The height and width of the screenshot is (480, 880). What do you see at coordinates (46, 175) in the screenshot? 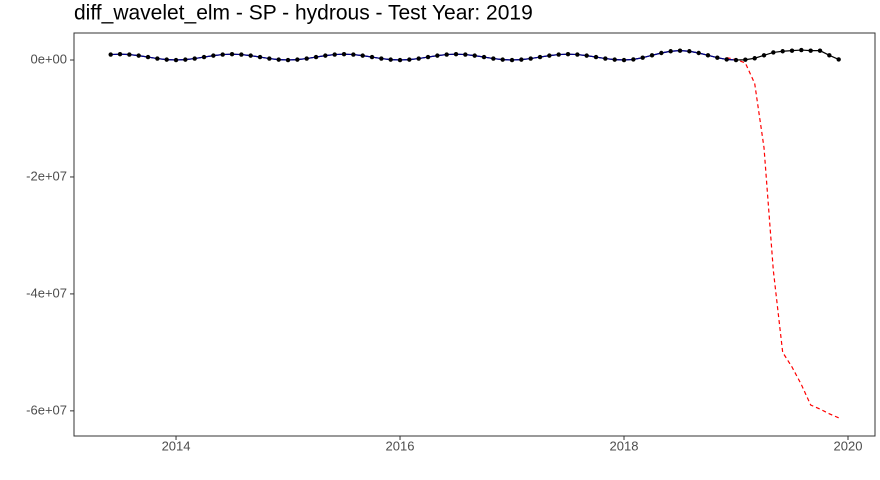
I see `y-tick-label: -2e+07` at bounding box center [46, 175].